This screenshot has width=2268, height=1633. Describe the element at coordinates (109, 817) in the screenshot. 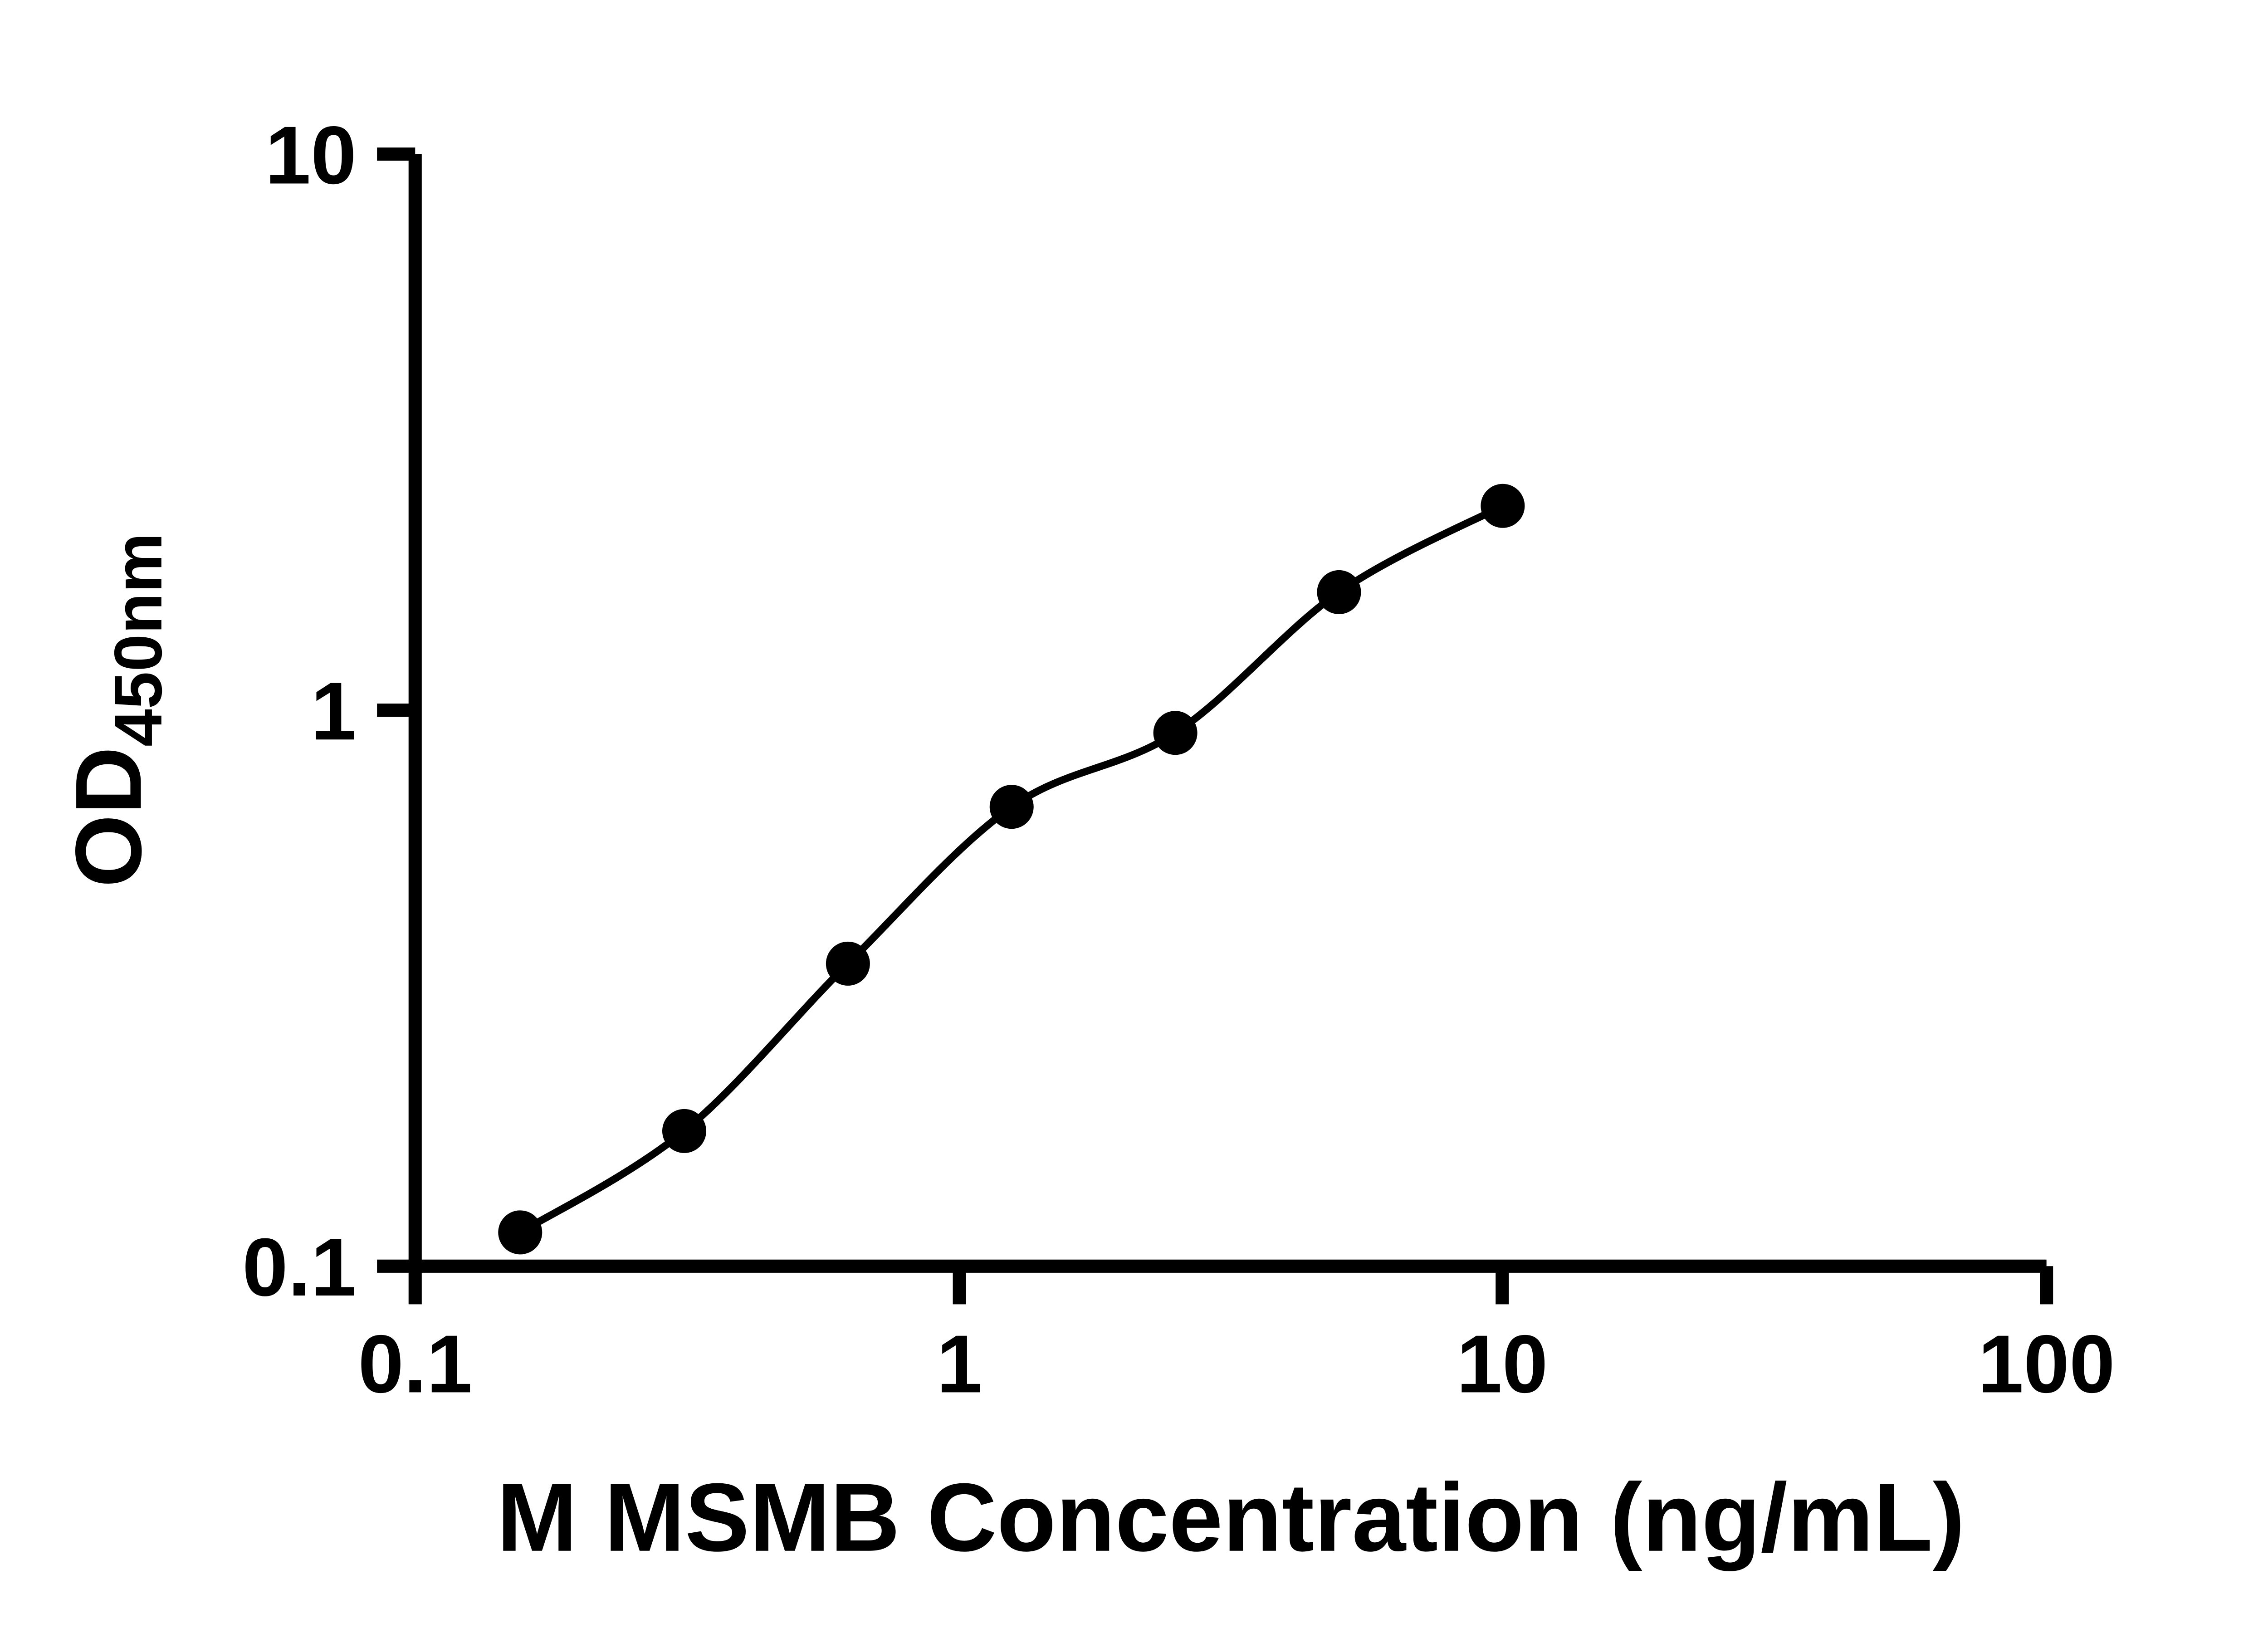

I see `y-axis-title-main: OD` at that location.